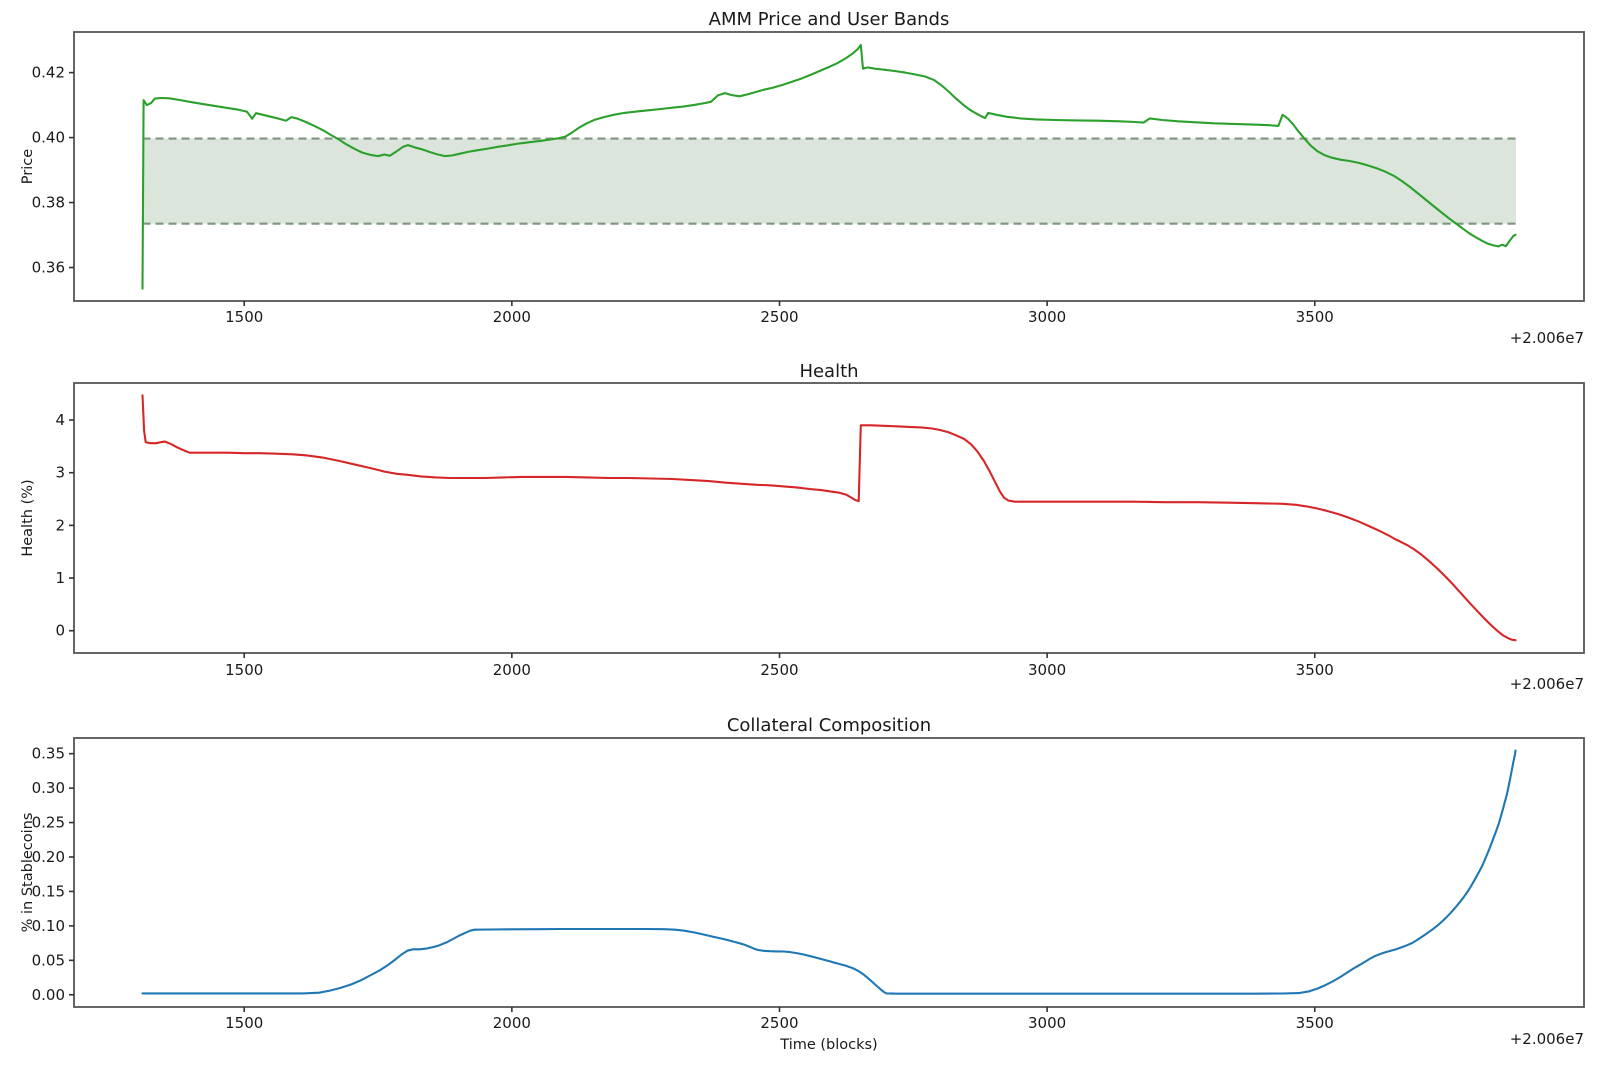 Image resolution: width=1600 pixels, height=1066 pixels. I want to click on x-axis-label: Time (blocks), so click(828, 1045).